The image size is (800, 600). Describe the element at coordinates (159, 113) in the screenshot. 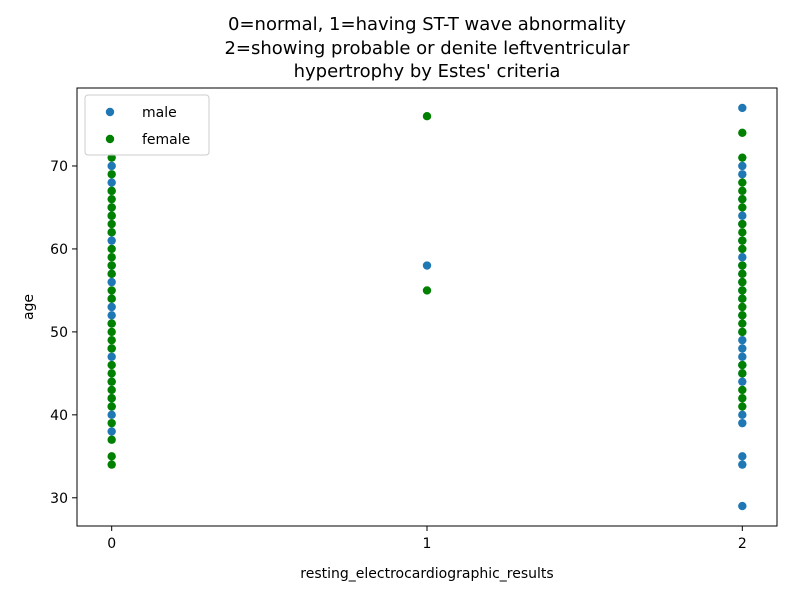

I see `legend-label-male: male` at that location.